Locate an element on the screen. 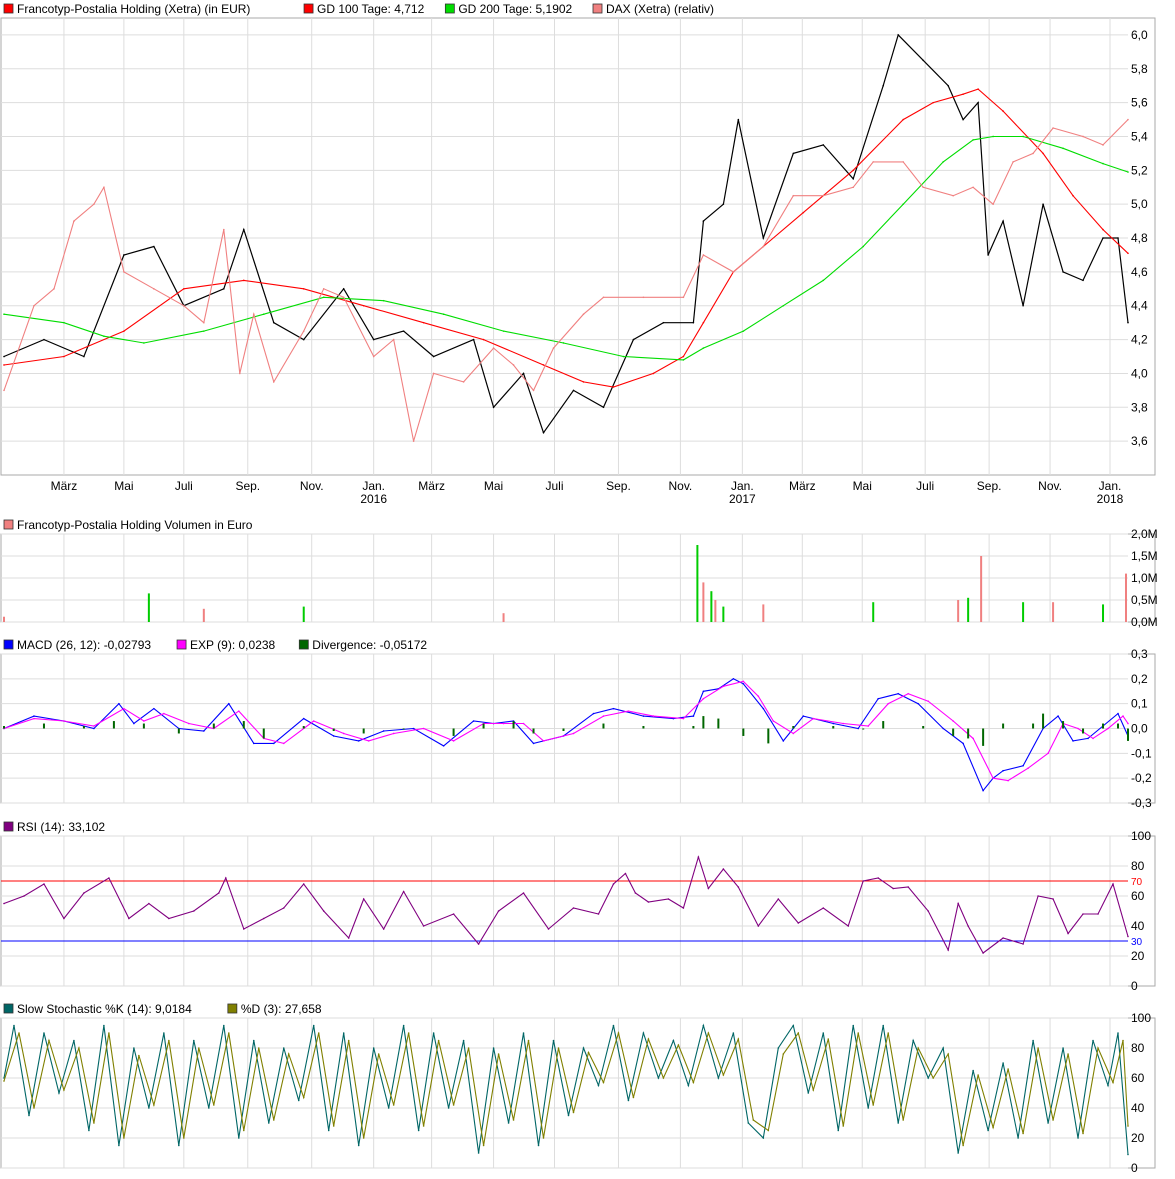 Image resolution: width=1175 pixels, height=1179 pixels. y-tick-label: 0 is located at coordinates (1134, 986).